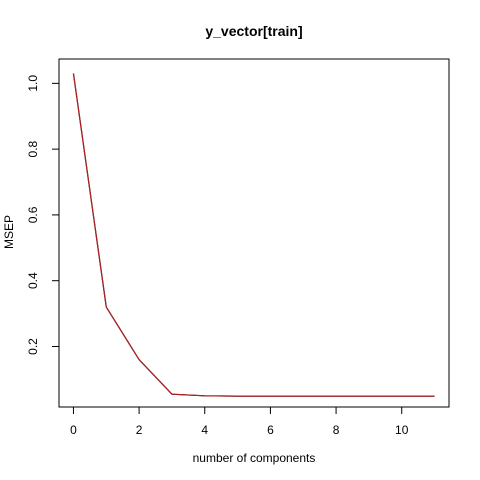 This screenshot has width=480, height=480. What do you see at coordinates (33, 83) in the screenshot?
I see `y-tick-label: 1.0` at bounding box center [33, 83].